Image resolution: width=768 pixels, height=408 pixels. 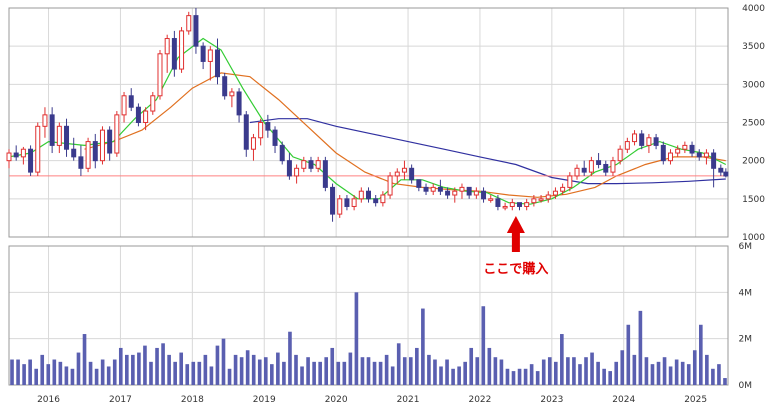 What do you see at coordinates (753, 200) in the screenshot?
I see `price-tick-label: 1500` at bounding box center [753, 200].